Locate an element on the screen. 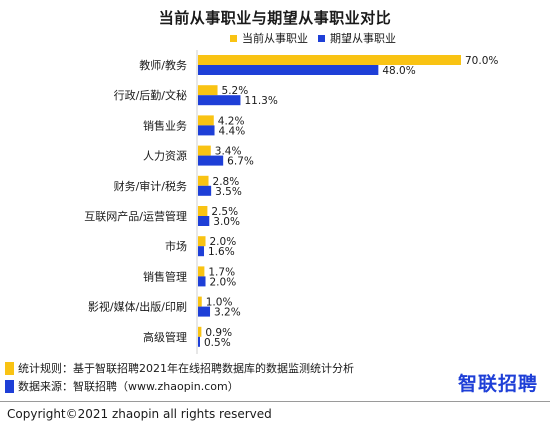 Image resolution: width=550 pixels, height=427 pixels. brand-logo: 智联招聘 is located at coordinates (497, 384).